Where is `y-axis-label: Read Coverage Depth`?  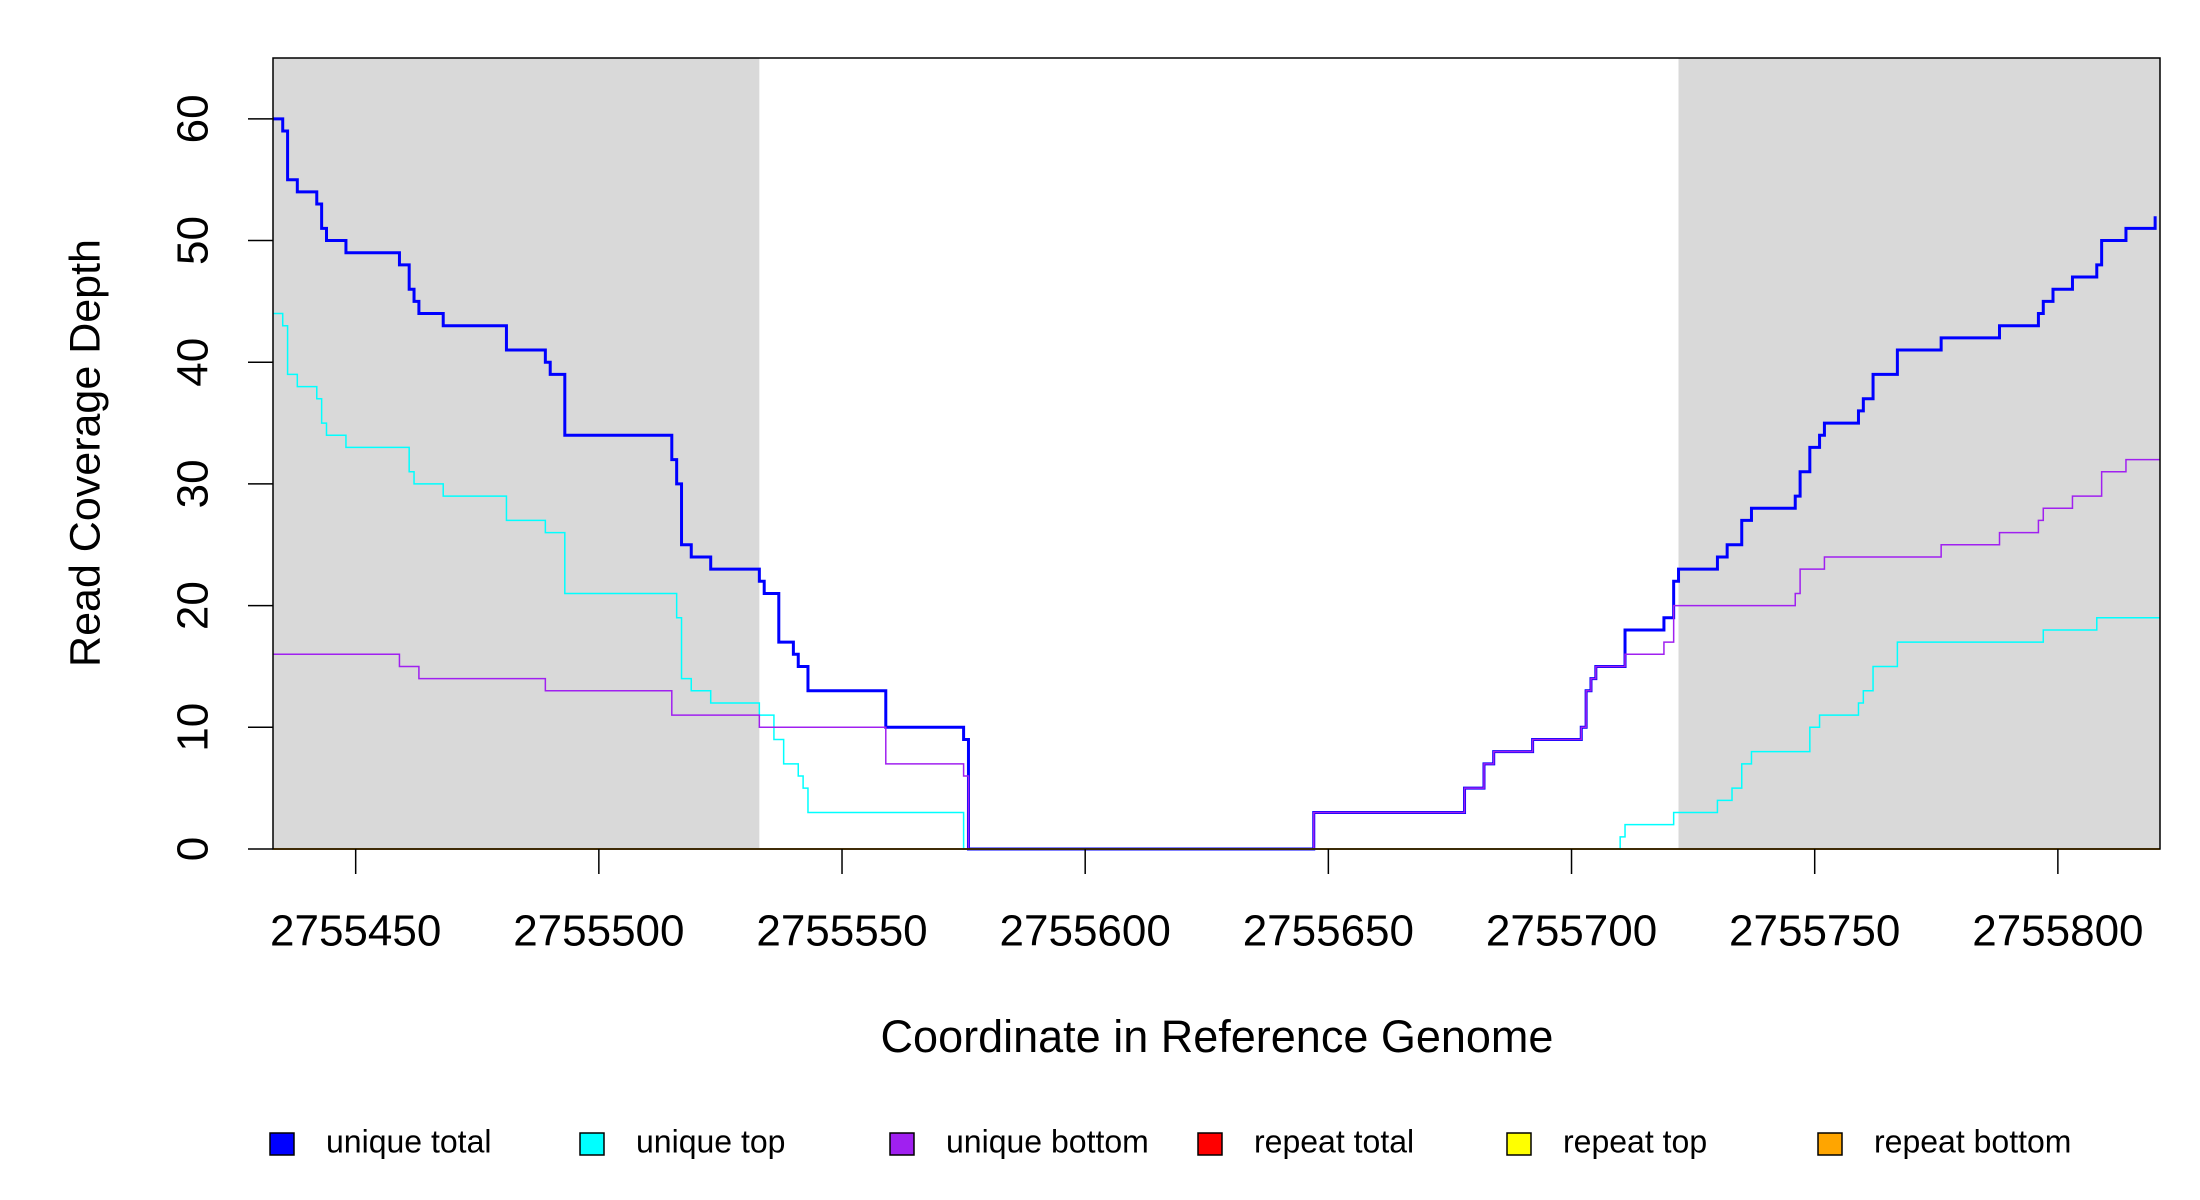
y-axis-label: Read Coverage Depth is located at coordinates (85, 453).